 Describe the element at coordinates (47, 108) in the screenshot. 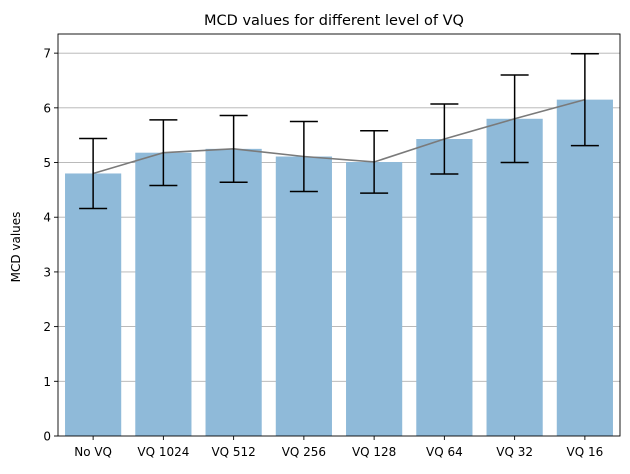

I see `y-tick-label-6: 6` at that location.